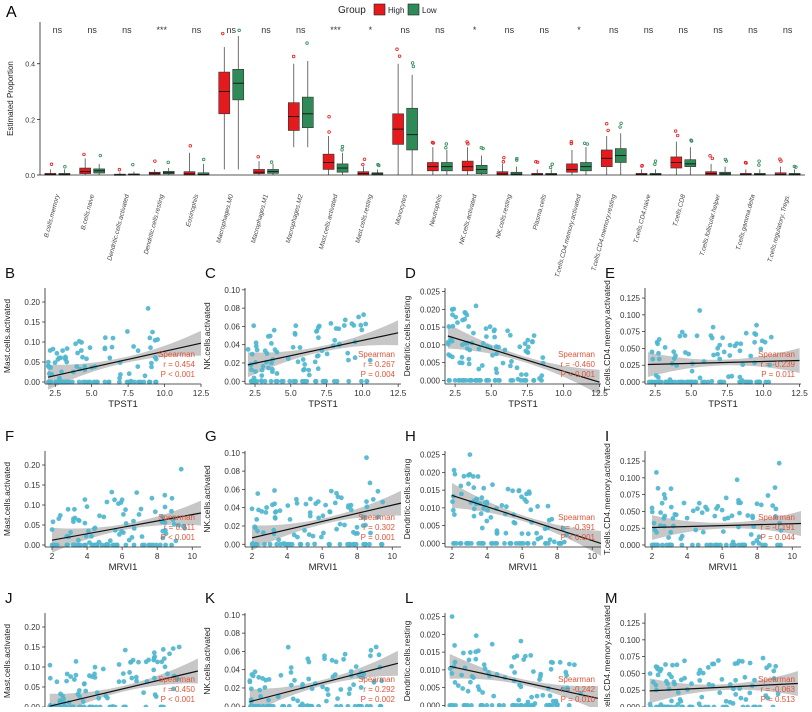  Describe the element at coordinates (161, 30) in the screenshot. I see `significance-label: ***` at that location.